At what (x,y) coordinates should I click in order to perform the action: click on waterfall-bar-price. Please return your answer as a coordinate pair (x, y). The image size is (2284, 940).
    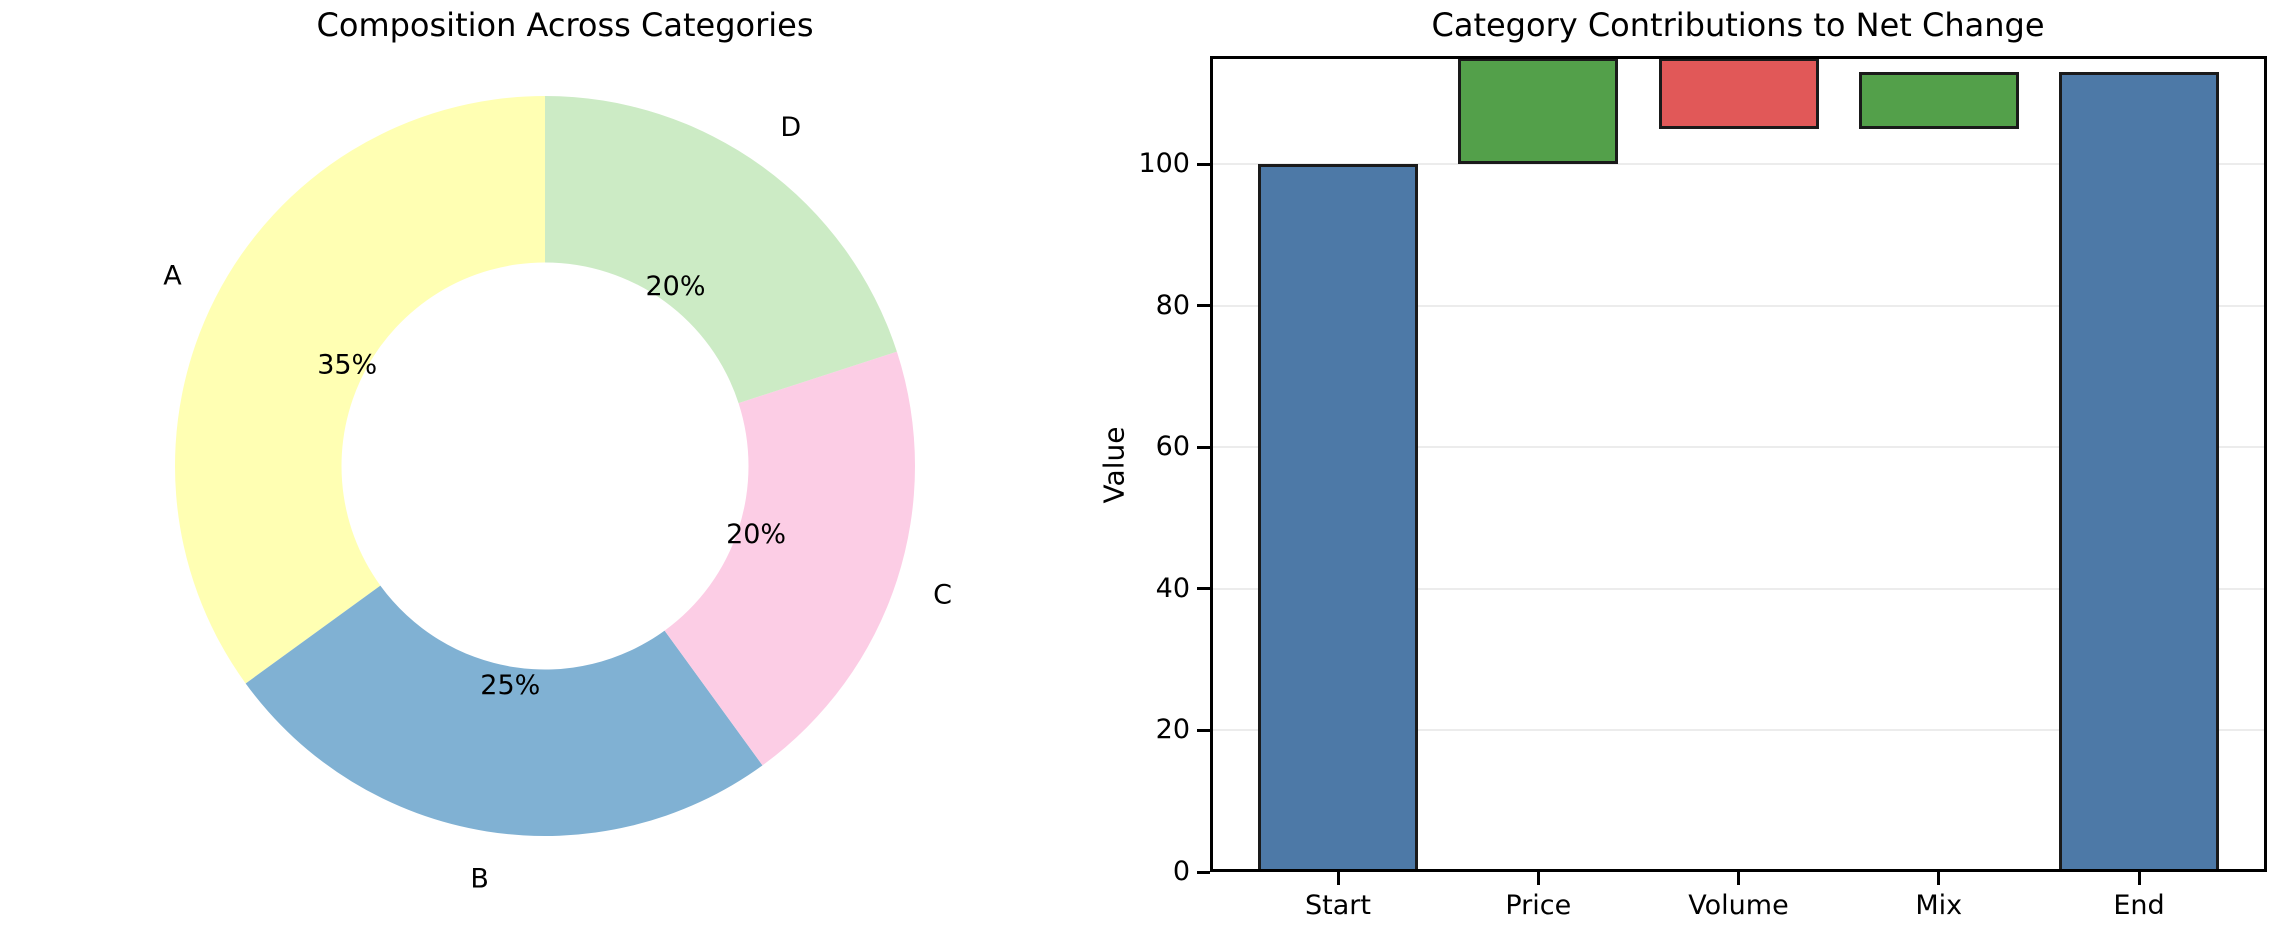
    Looking at the image, I should click on (1538, 111).